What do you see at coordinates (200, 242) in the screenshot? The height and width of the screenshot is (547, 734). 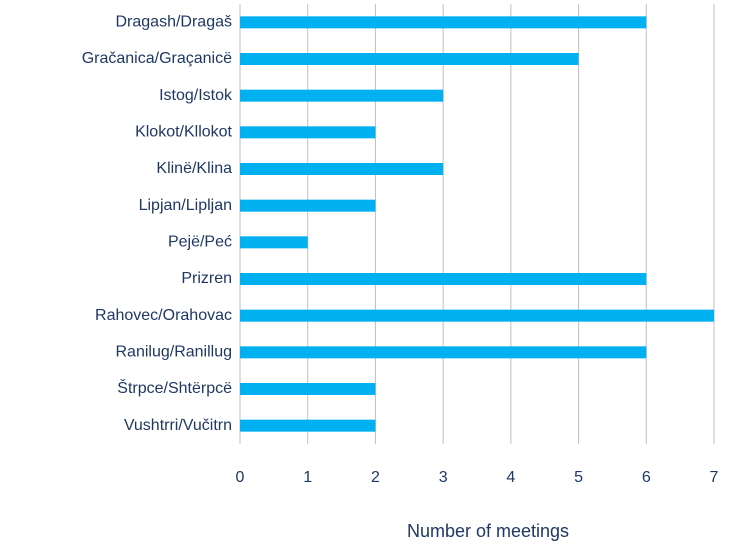 I see `y-tick-label: Pejë/Peć` at bounding box center [200, 242].